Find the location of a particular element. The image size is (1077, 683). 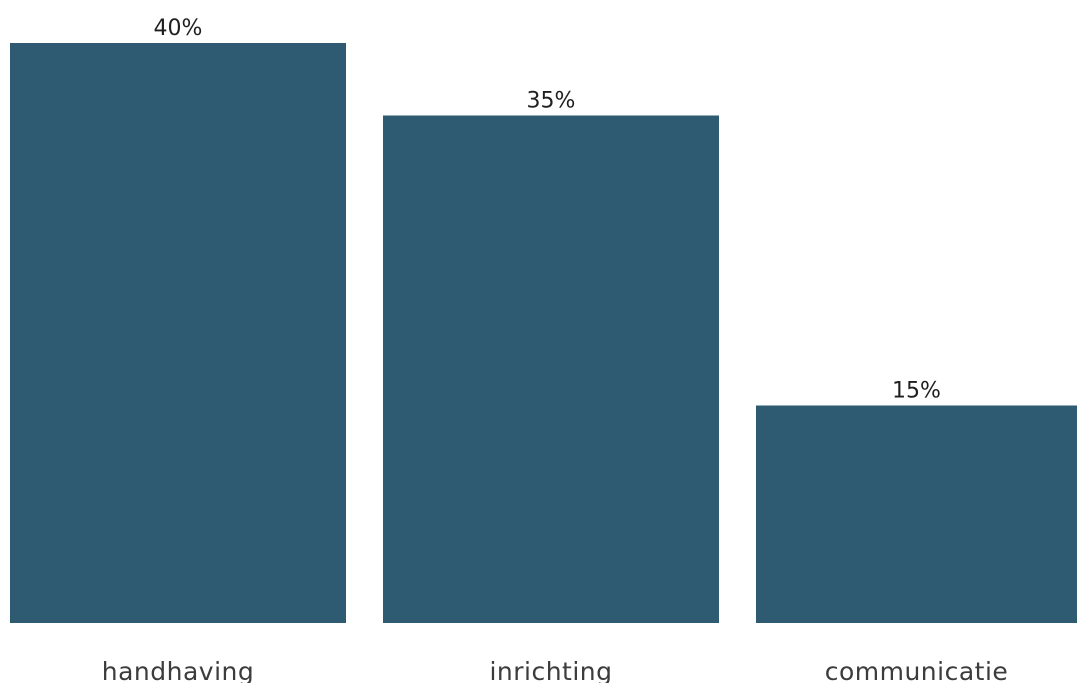

category-label-communicatie: communicatie is located at coordinates (917, 670).